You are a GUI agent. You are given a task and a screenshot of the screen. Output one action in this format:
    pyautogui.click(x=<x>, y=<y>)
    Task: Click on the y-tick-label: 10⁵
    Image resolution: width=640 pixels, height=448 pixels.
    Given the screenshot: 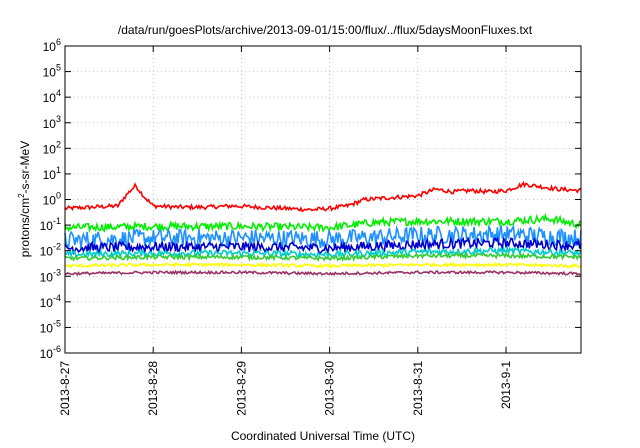 What is the action you would take?
    pyautogui.click(x=52, y=71)
    